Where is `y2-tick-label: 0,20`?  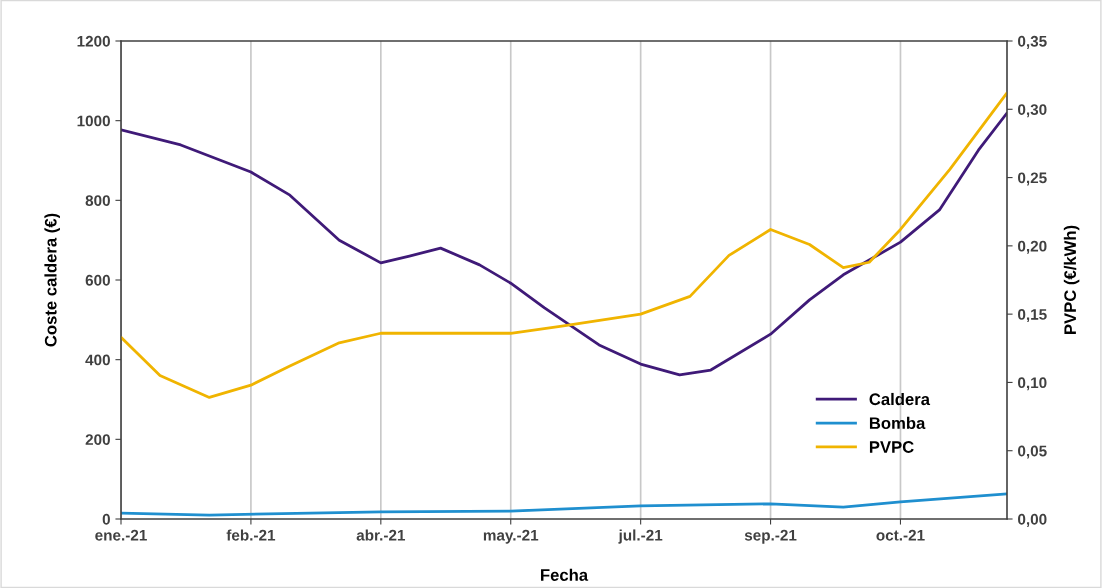
y2-tick-label: 0,20 is located at coordinates (1032, 247).